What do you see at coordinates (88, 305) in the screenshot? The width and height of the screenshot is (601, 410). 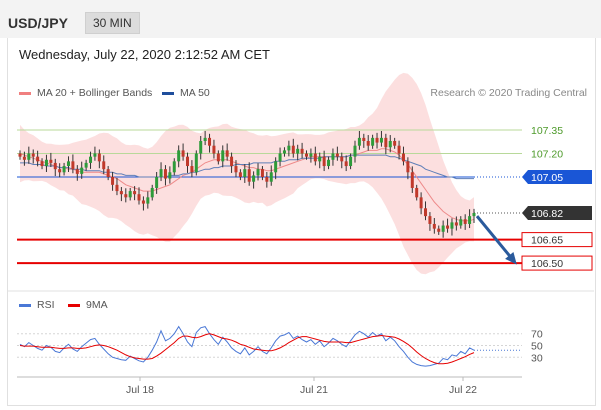 I see `legend-9ma: 9MA` at bounding box center [88, 305].